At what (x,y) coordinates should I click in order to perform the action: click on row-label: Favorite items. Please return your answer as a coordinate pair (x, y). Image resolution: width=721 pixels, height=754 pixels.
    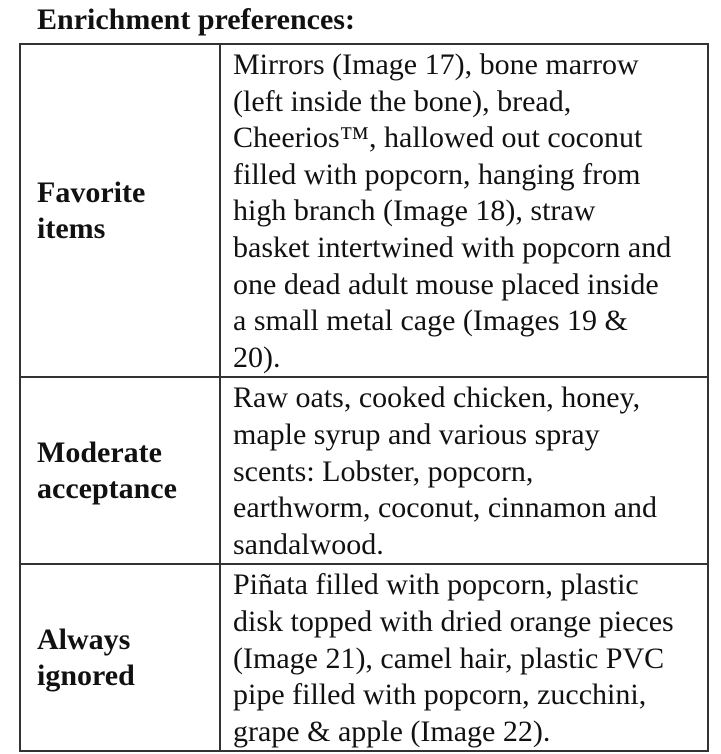
    Looking at the image, I should click on (120, 210).